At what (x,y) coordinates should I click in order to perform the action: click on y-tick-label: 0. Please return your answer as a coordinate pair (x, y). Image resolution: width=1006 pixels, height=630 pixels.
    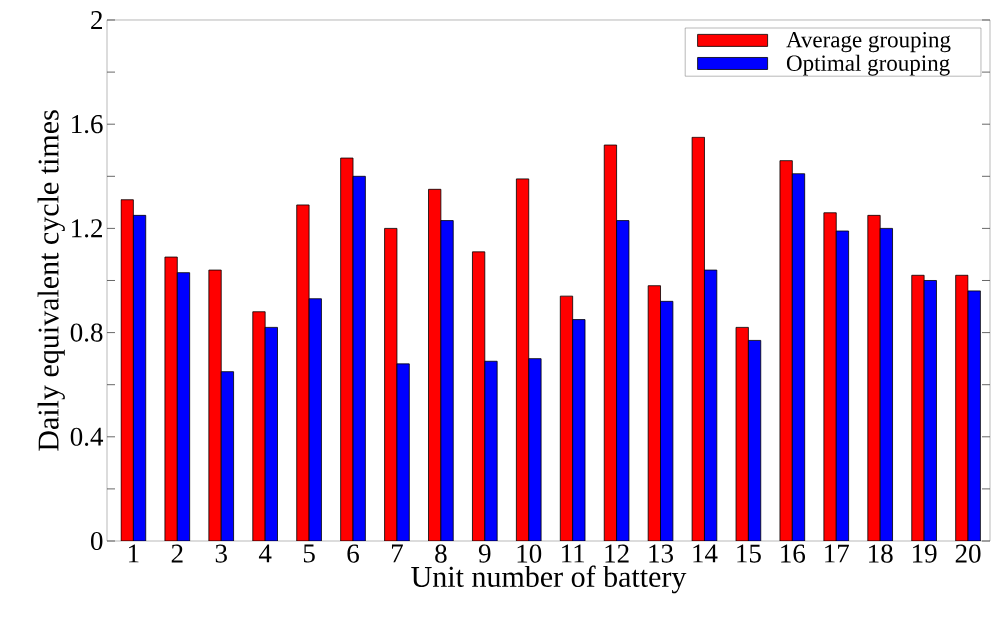
    Looking at the image, I should click on (97, 541).